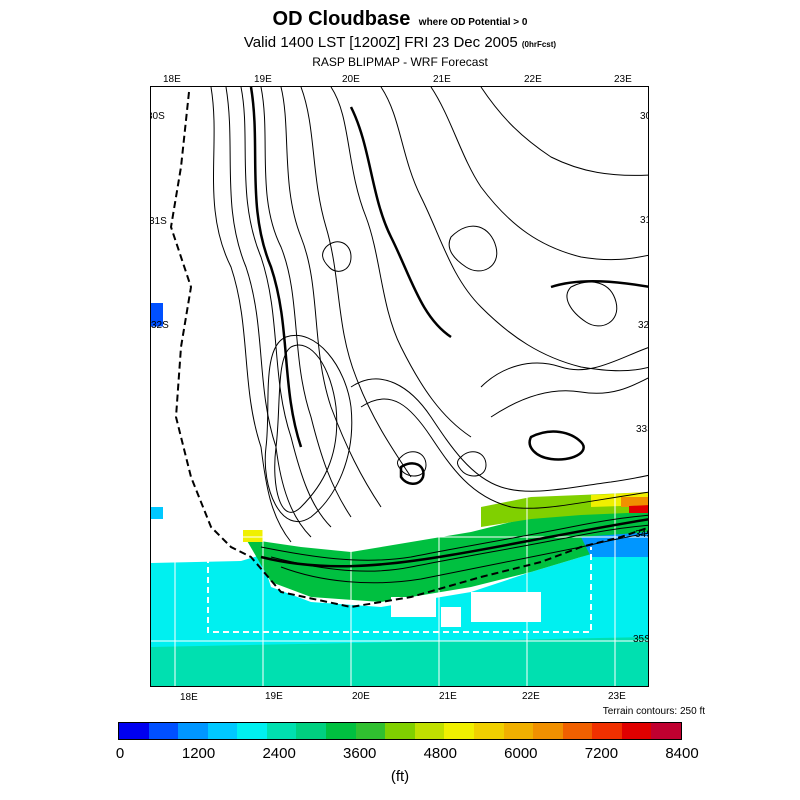  What do you see at coordinates (641, 534) in the screenshot?
I see `latitude-label: 34S` at bounding box center [641, 534].